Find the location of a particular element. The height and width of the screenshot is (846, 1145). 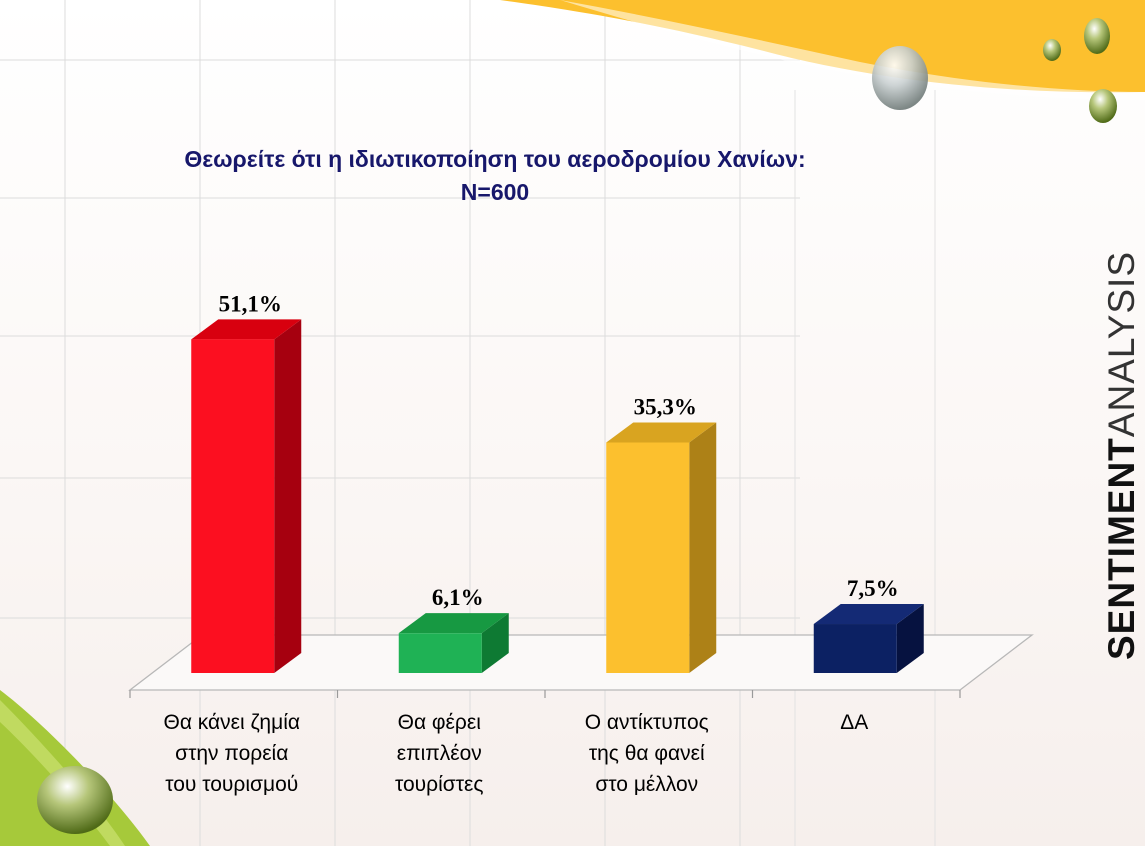

x-tick-label-line: τουρίστες is located at coordinates (439, 784).